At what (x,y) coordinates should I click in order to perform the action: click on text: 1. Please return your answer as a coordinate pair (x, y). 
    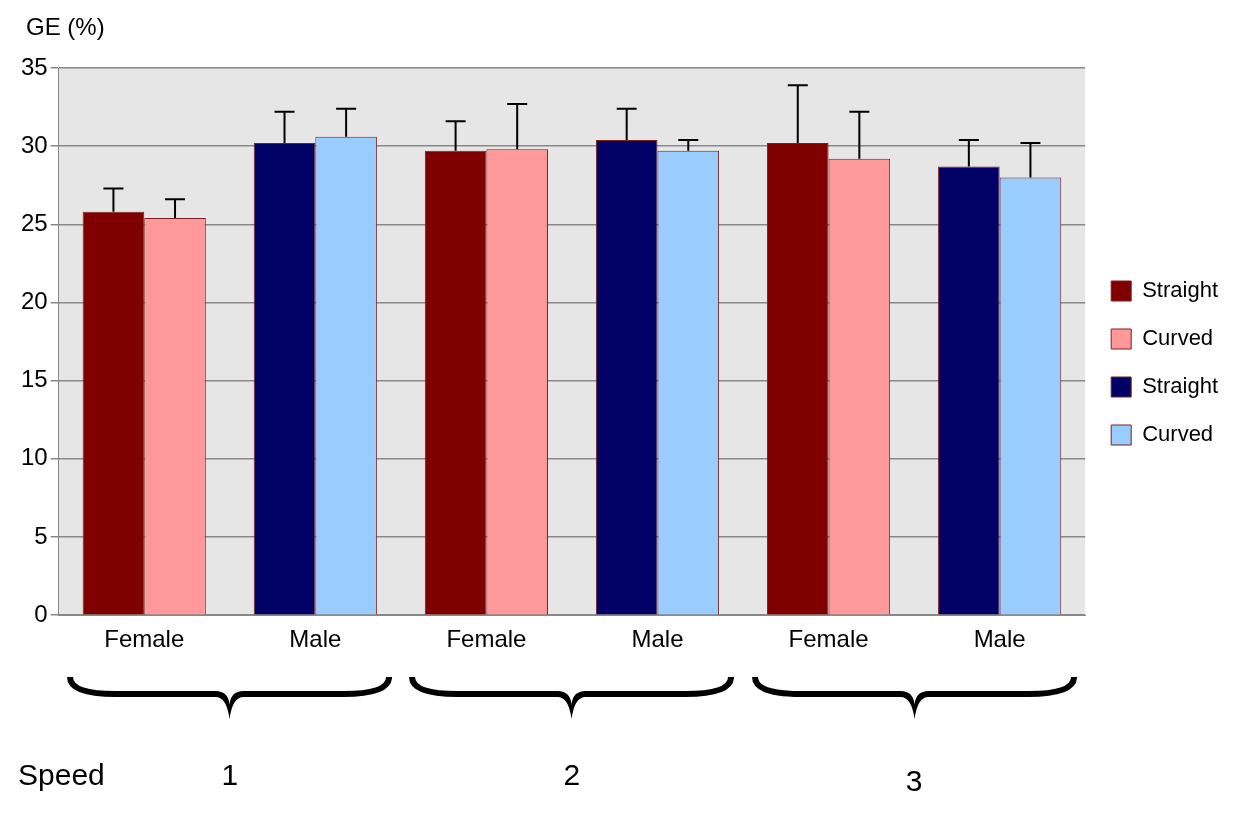
    Looking at the image, I should click on (230, 775).